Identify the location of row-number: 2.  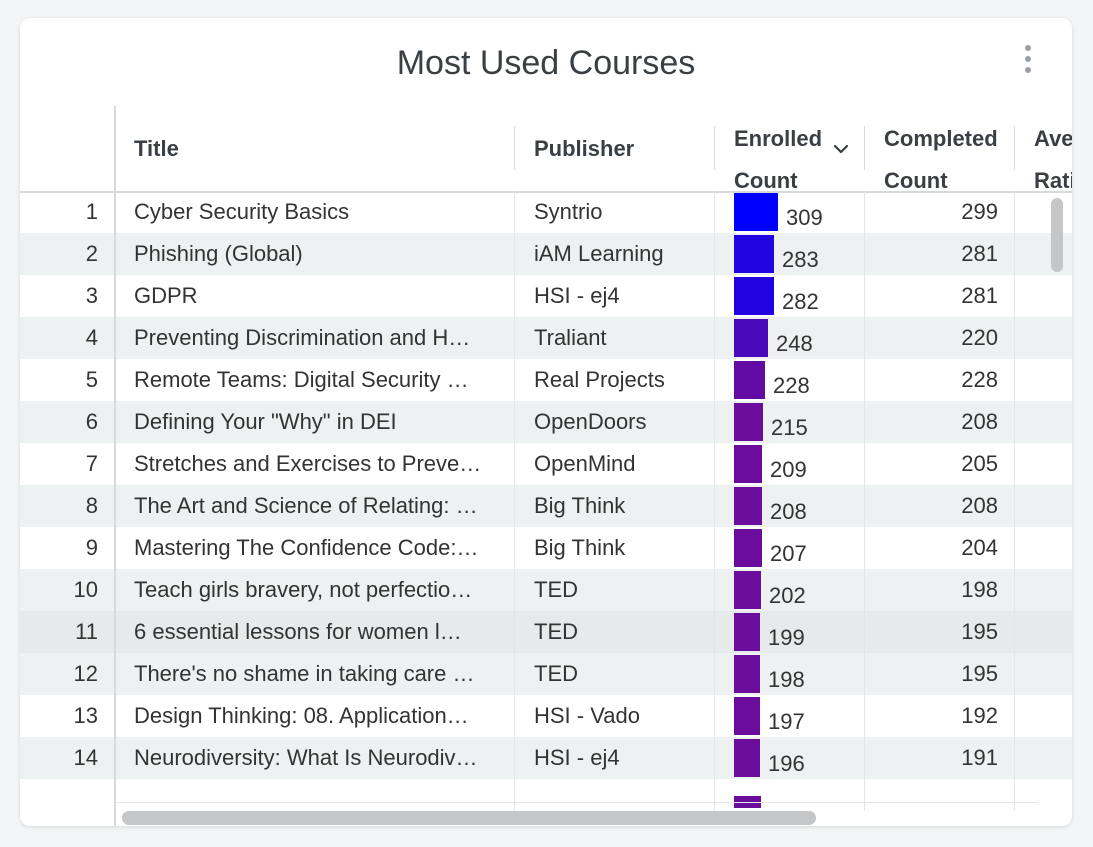
(91, 253).